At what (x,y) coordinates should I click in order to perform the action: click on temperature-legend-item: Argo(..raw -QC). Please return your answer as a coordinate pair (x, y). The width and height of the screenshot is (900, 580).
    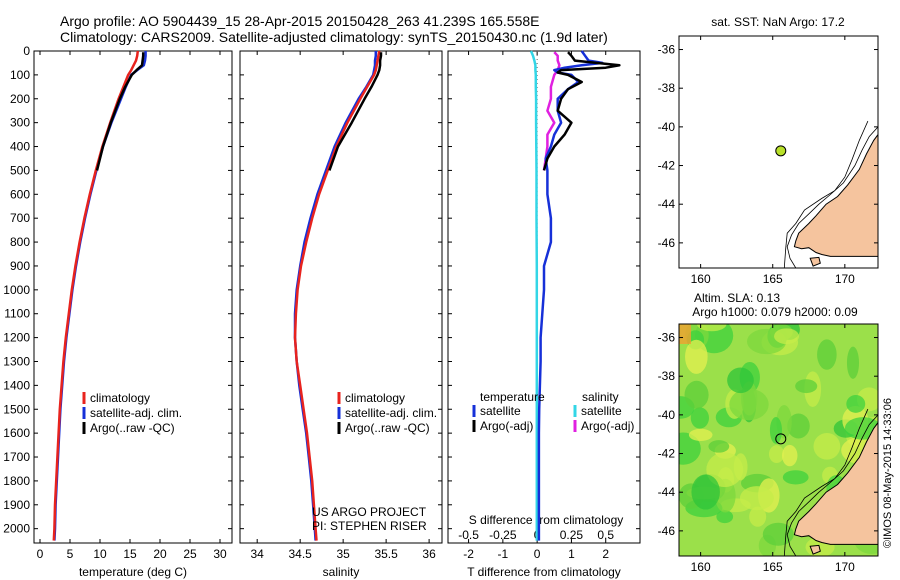
    Looking at the image, I should click on (132, 428).